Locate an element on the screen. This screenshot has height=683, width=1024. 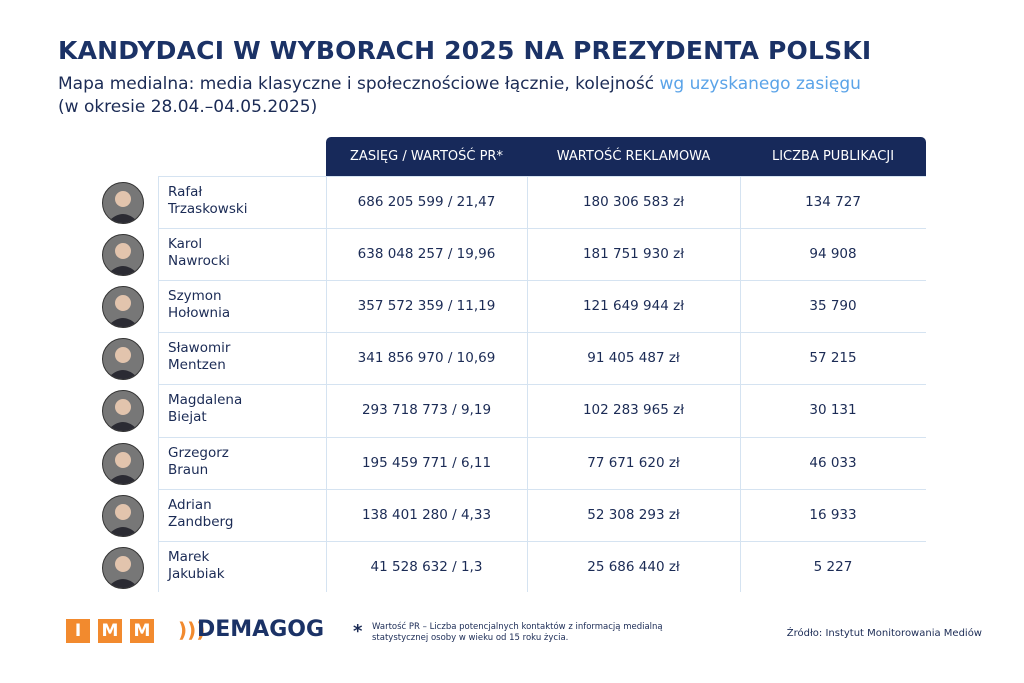
candidate-name: Karol Nawrocki is located at coordinates (199, 253).